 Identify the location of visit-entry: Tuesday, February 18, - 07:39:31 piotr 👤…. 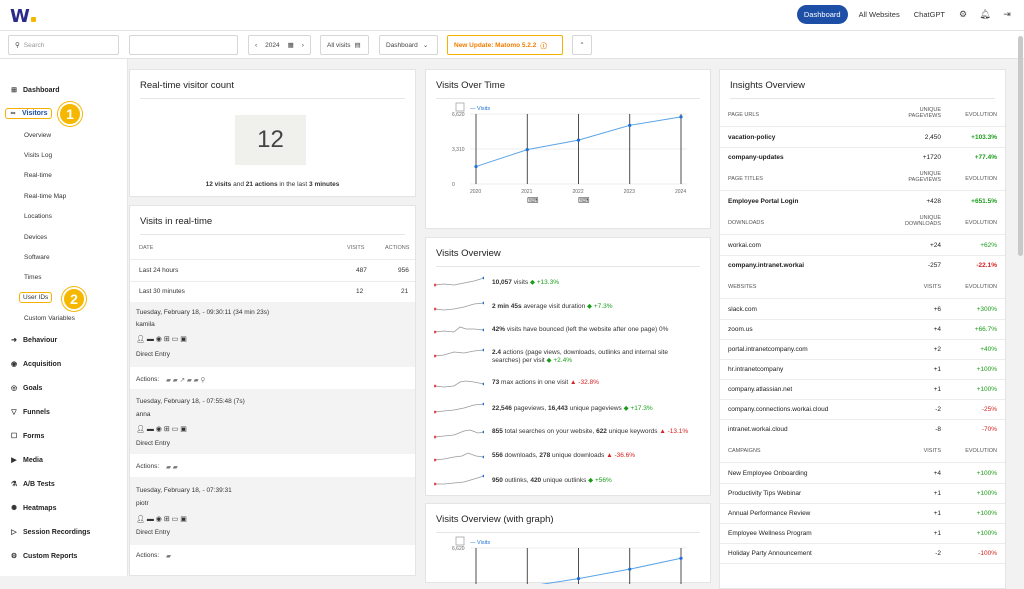
(272, 511).